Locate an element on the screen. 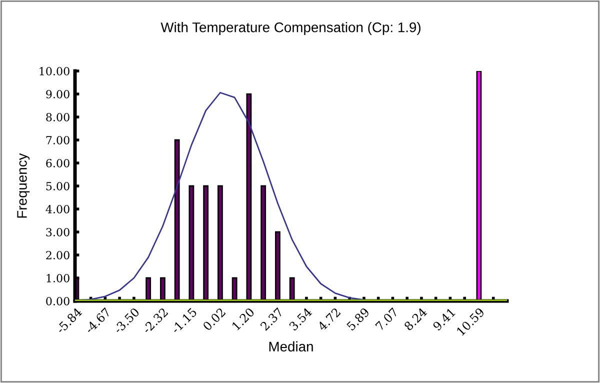 The image size is (600, 383). y-tick-label: 10.00 is located at coordinates (55, 71).